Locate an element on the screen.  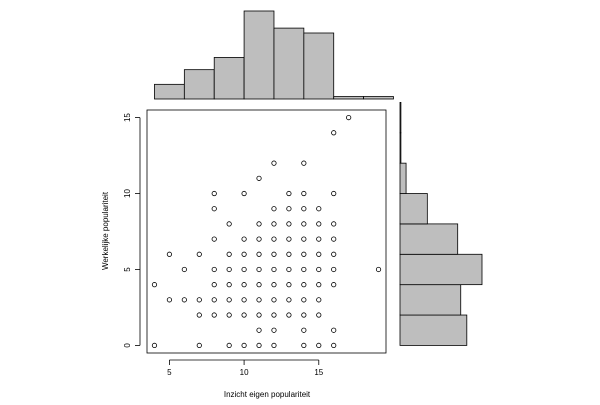
y-tick-label: 5 is located at coordinates (127, 269).